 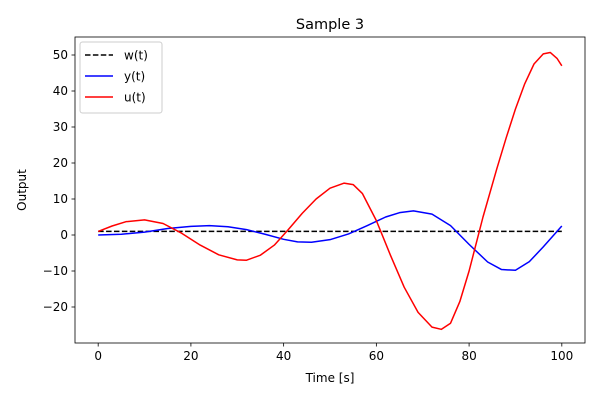 What do you see at coordinates (330, 378) in the screenshot?
I see `x-axis-label: Time [s]` at bounding box center [330, 378].